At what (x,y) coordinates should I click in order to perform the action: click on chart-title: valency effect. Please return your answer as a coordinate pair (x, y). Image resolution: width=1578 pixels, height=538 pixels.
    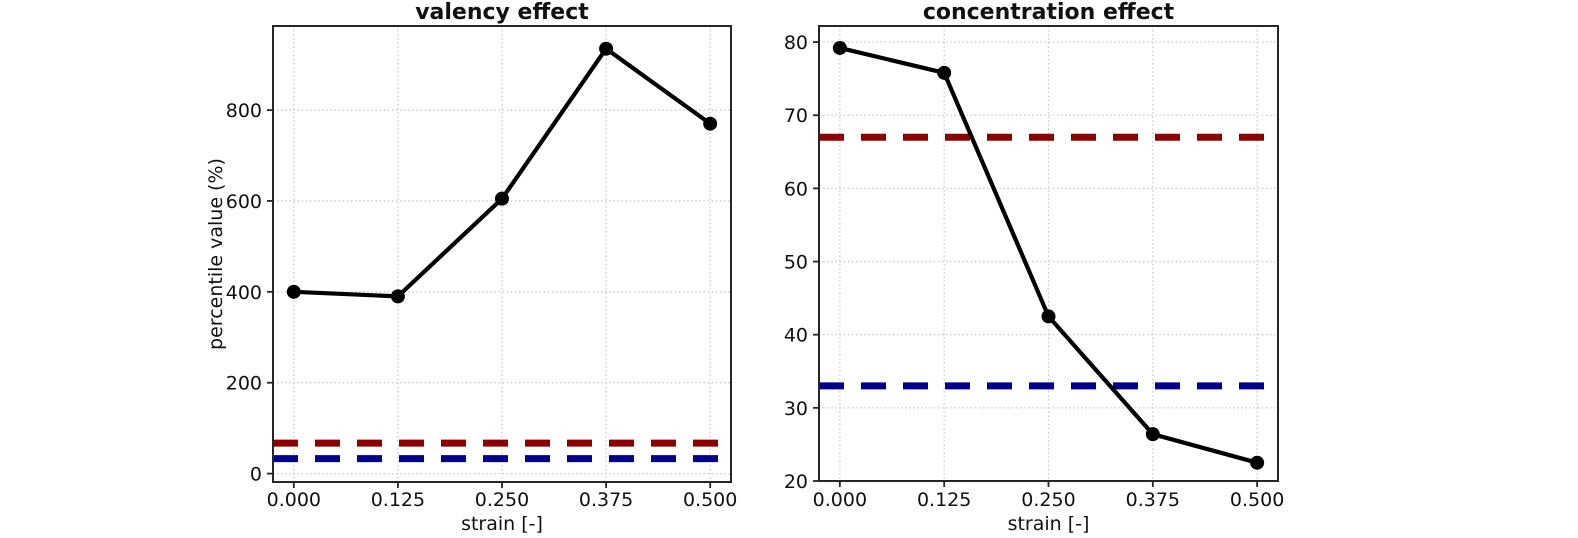
    Looking at the image, I should click on (502, 12).